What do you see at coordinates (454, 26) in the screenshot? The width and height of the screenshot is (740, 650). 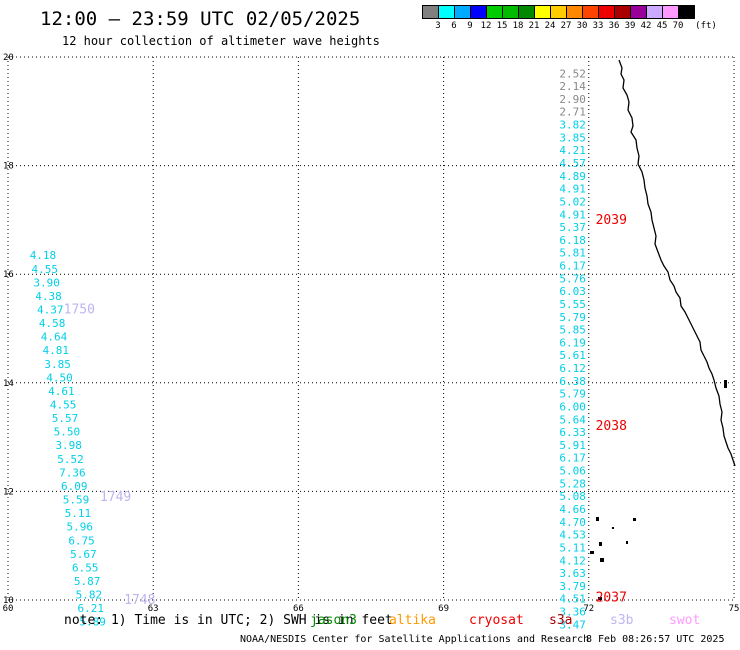 I see `color-scale-label: 6` at bounding box center [454, 26].